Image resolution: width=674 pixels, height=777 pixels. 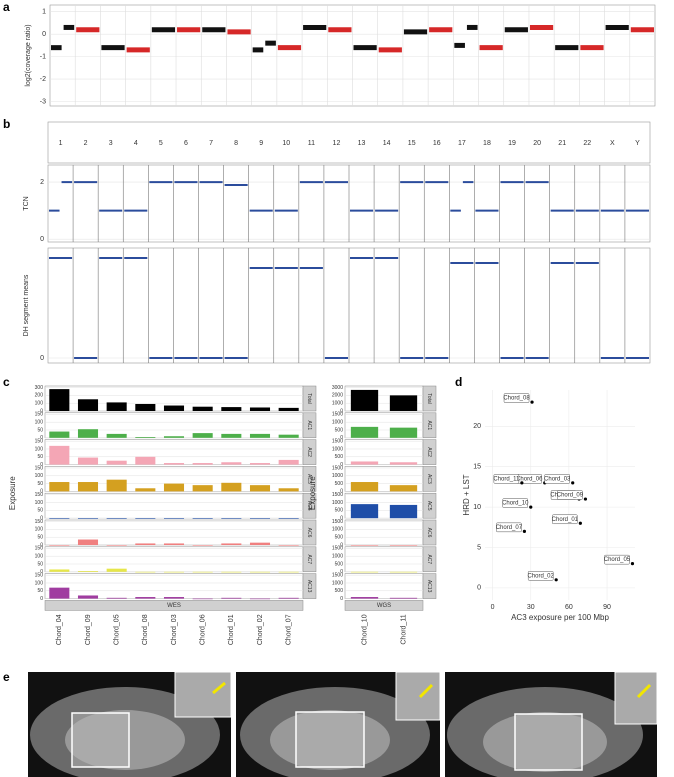 What do you see at coordinates (403, 629) in the screenshot?
I see `x-tick-label: Chord_11` at bounding box center [403, 629].